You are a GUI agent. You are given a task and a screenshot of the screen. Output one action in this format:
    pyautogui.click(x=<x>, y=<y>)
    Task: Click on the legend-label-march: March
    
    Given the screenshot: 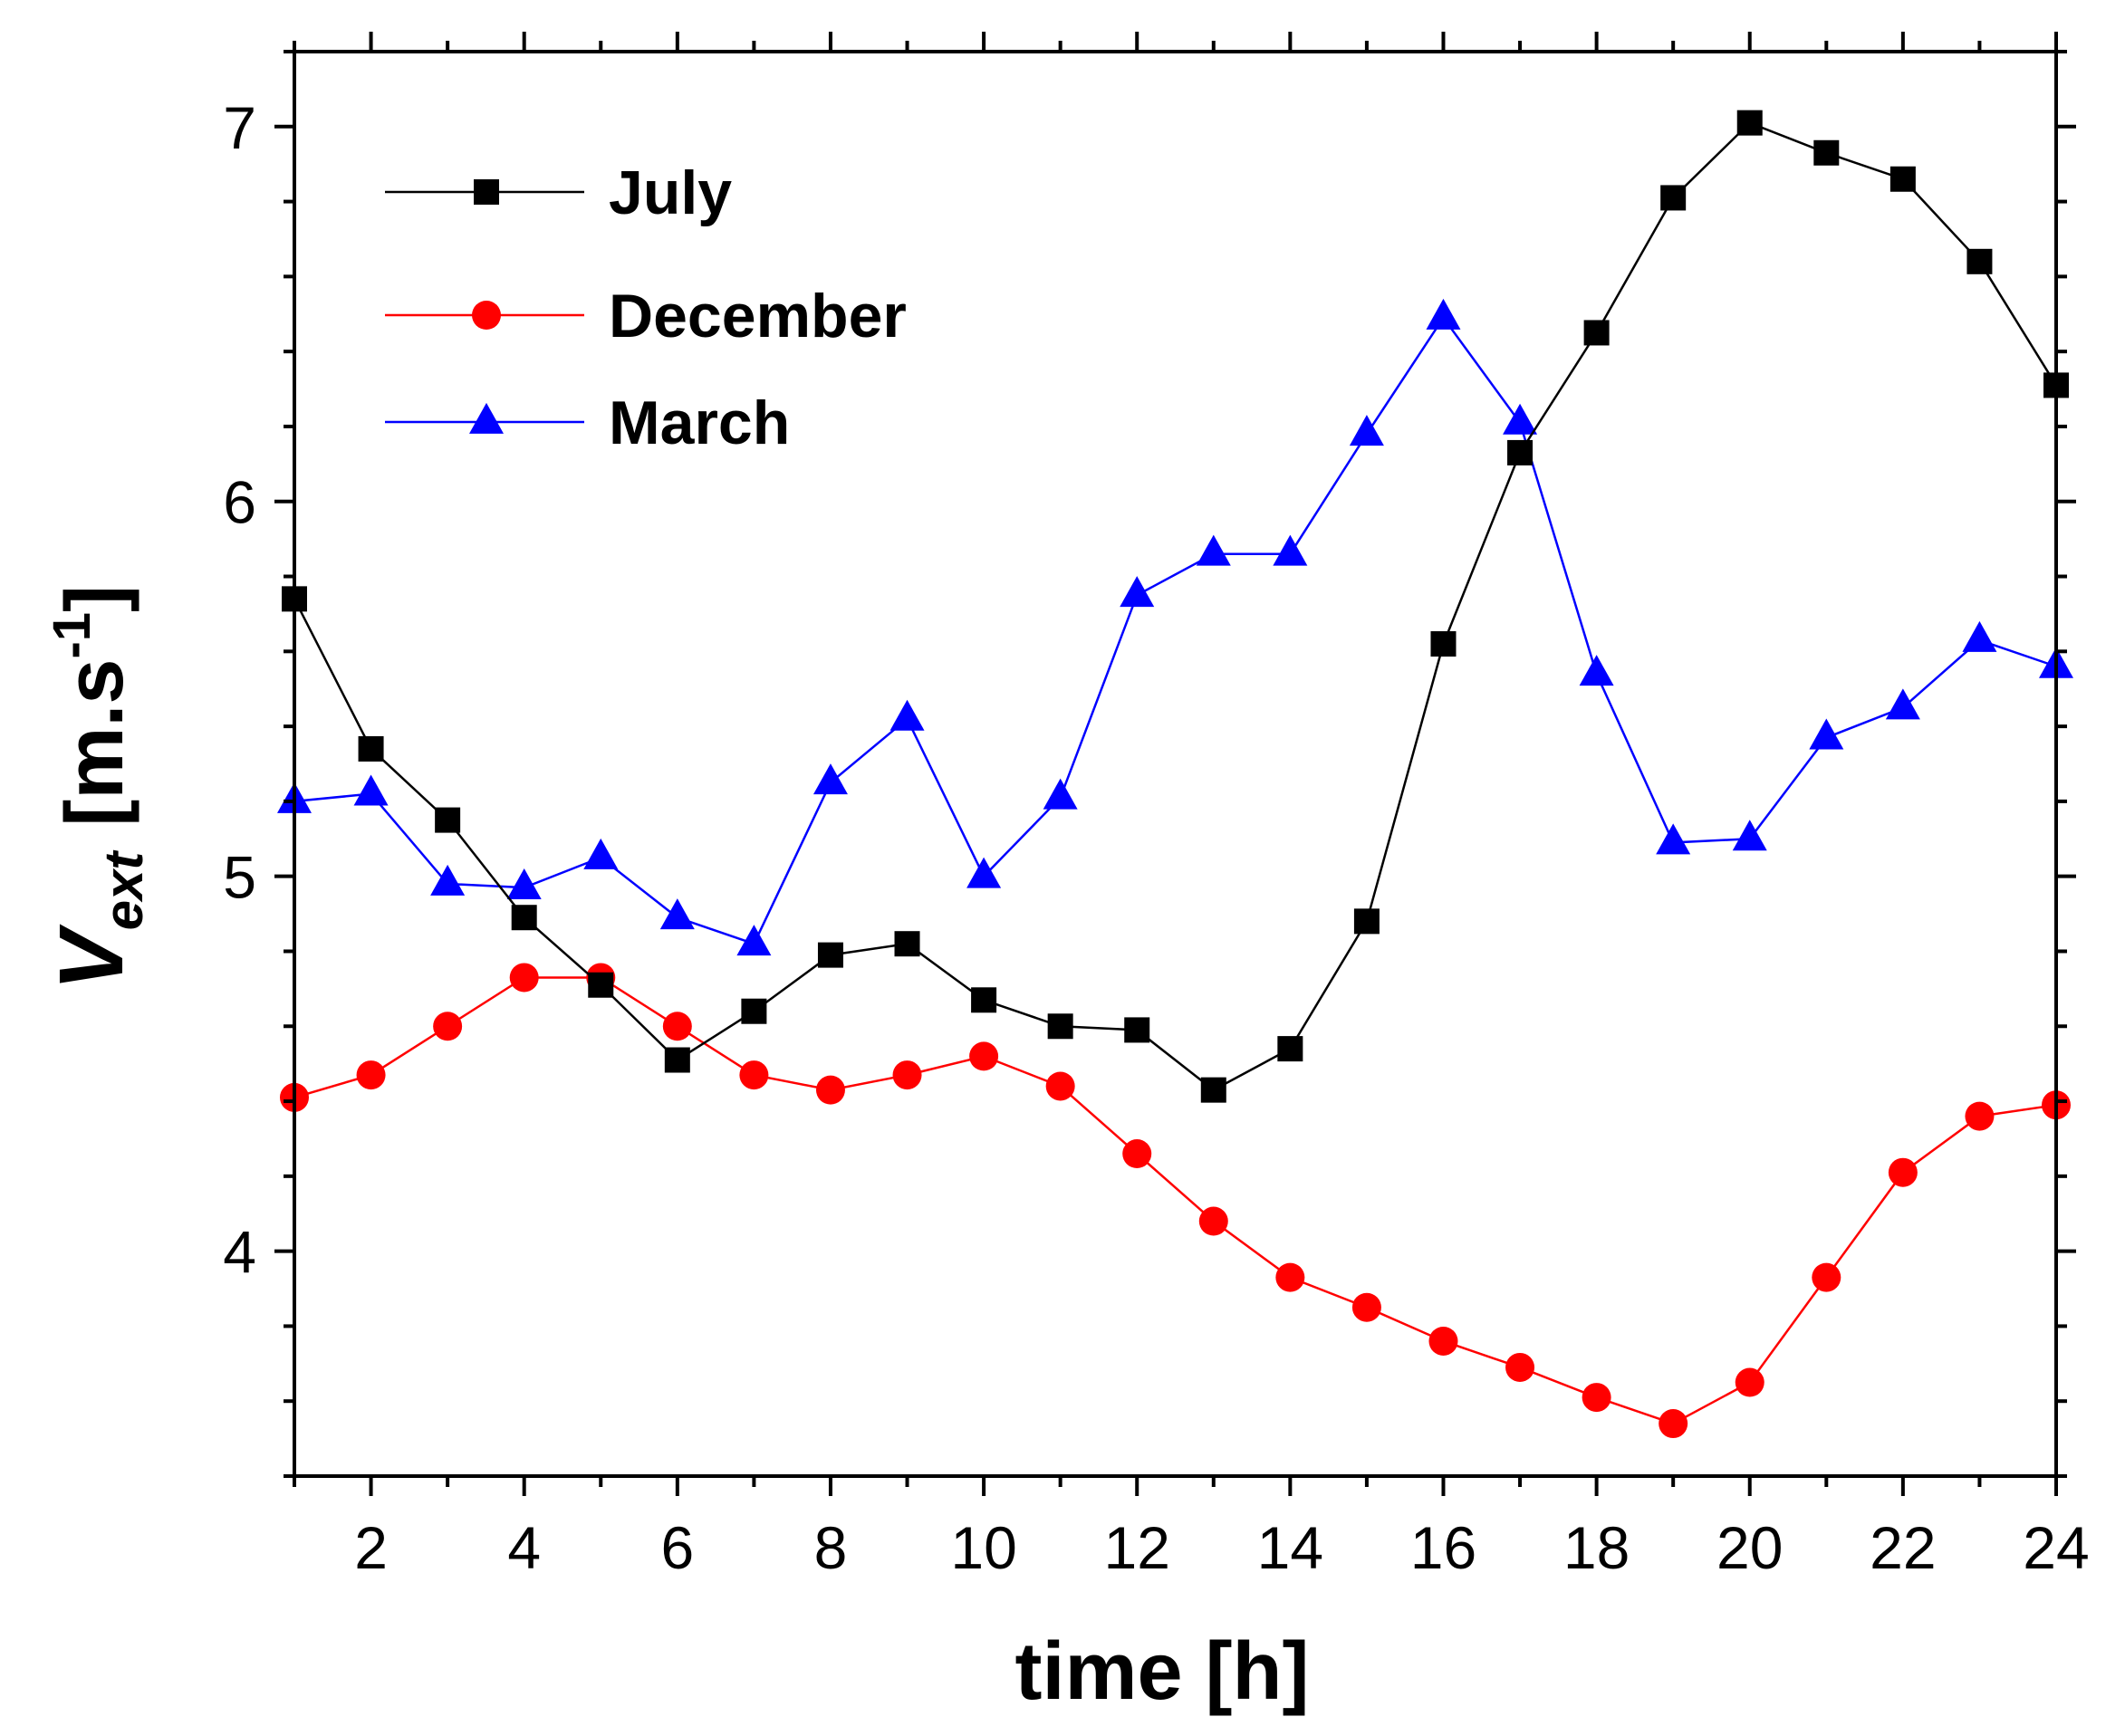 What is the action you would take?
    pyautogui.click(x=700, y=422)
    